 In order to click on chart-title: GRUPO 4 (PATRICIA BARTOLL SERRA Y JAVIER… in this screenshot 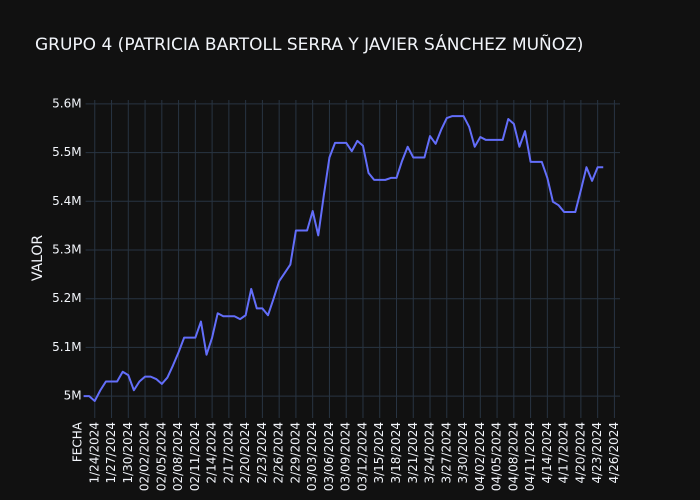, I will do `click(309, 44)`.